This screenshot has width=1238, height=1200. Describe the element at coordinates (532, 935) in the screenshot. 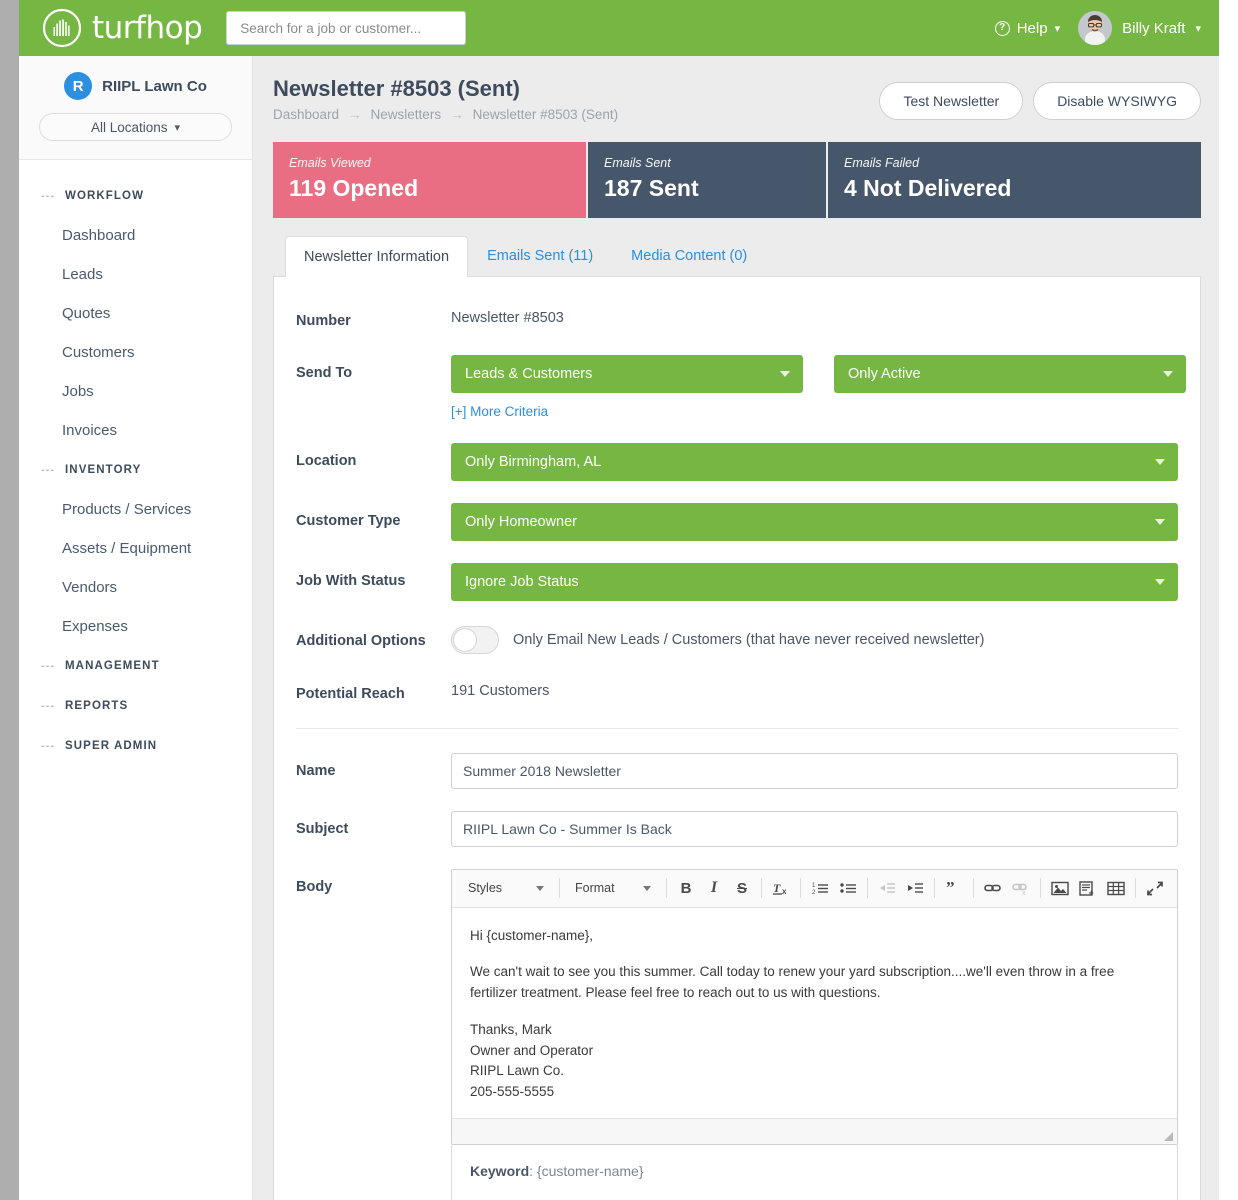

I see `editor-paragraph-greeting: Hi {customer-name},` at that location.